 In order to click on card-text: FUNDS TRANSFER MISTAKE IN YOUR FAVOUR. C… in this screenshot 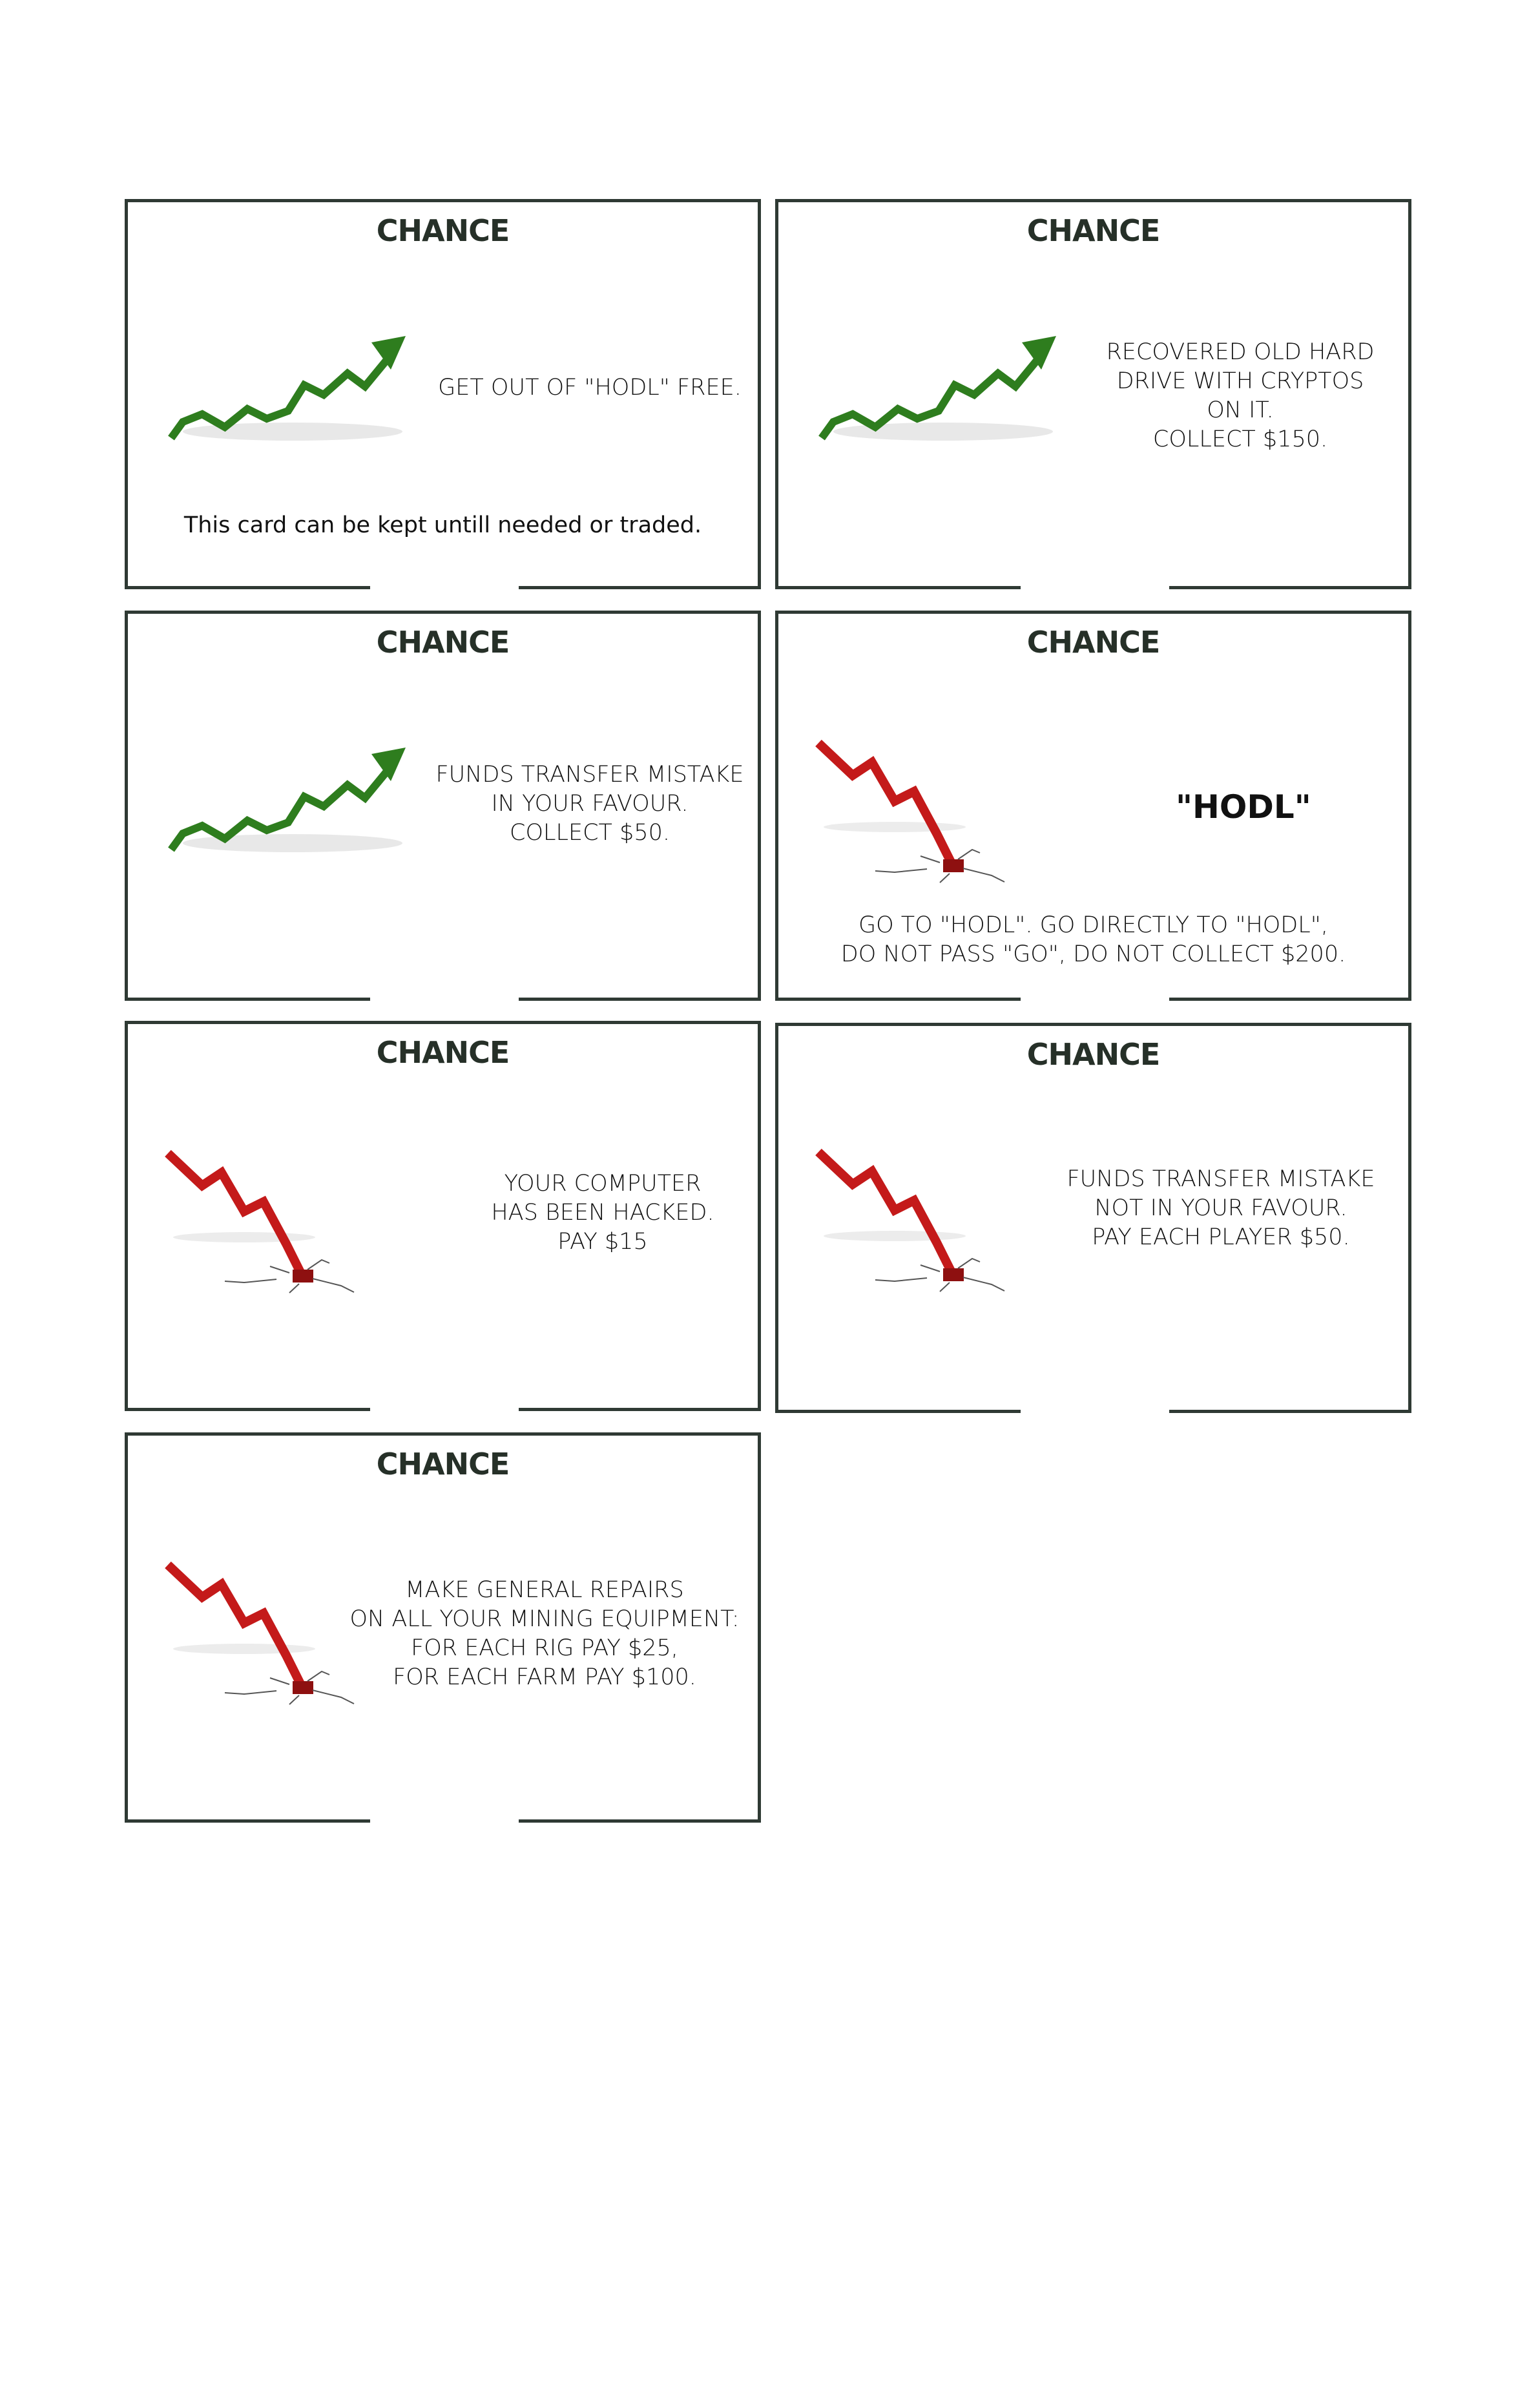, I will do `click(589, 804)`.